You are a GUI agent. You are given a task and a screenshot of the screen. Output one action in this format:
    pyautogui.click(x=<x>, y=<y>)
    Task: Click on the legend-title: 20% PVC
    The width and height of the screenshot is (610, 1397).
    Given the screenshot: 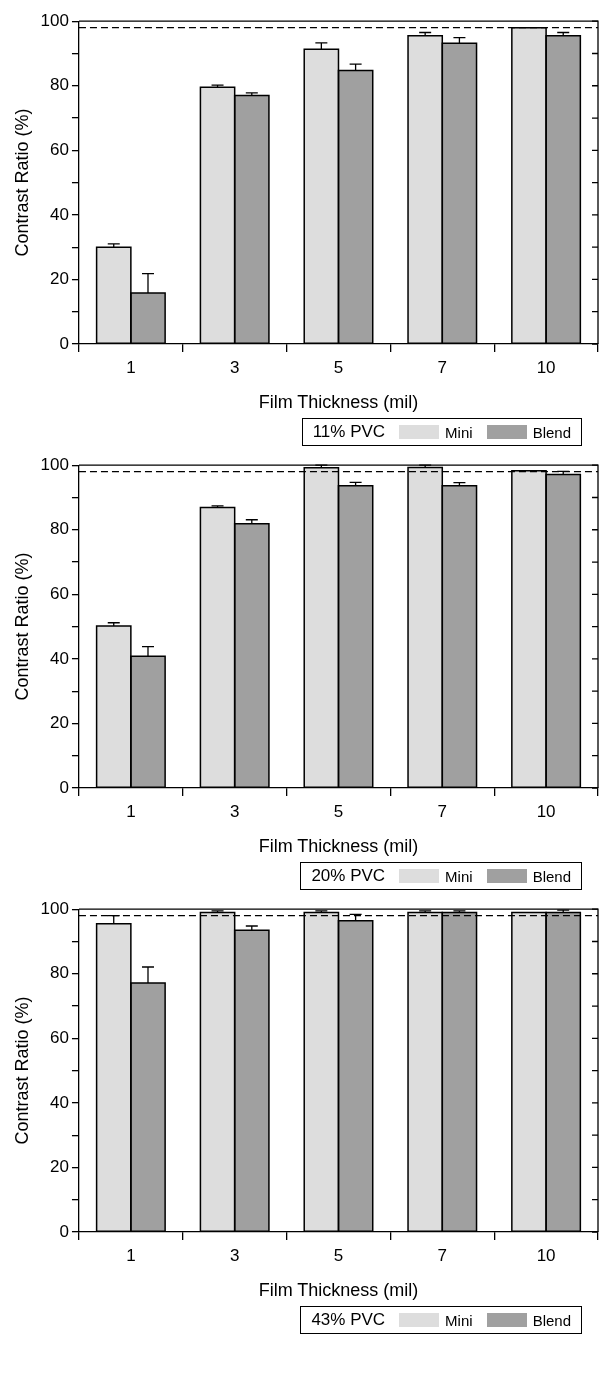 What is the action you would take?
    pyautogui.click(x=348, y=876)
    